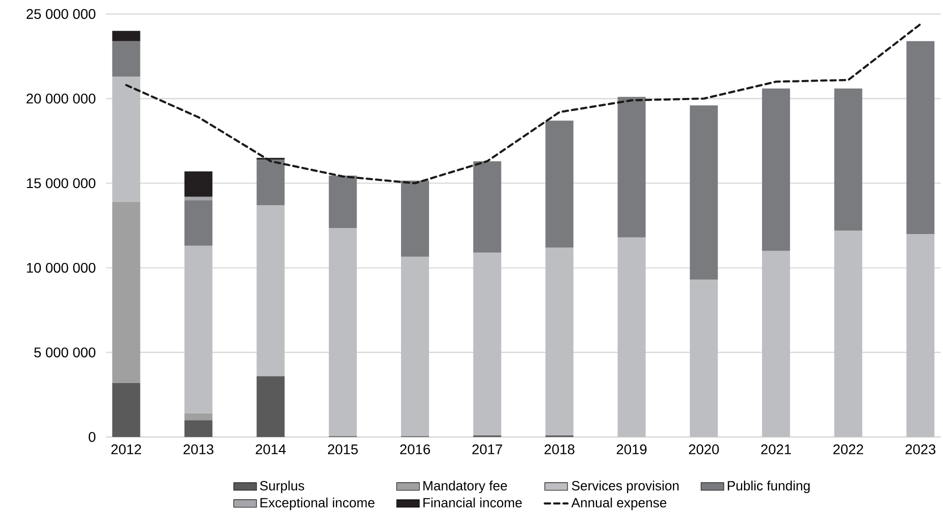  Describe the element at coordinates (776, 449) in the screenshot. I see `x-tick-label: 2021` at that location.